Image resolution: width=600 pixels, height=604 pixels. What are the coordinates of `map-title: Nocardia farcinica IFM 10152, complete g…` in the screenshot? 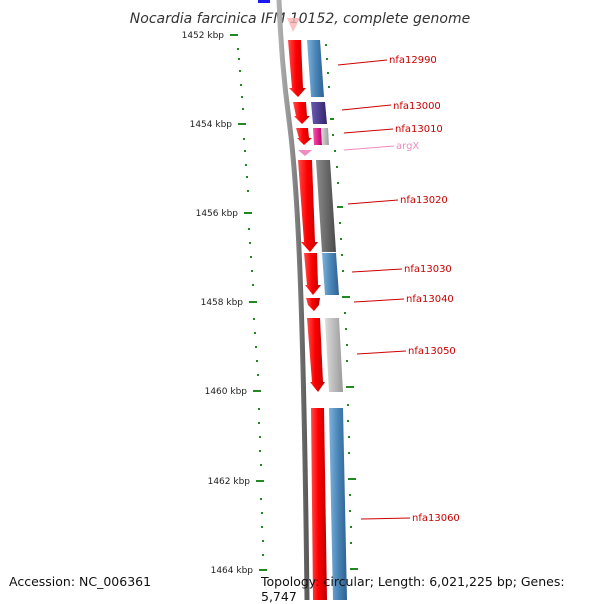 It's located at (300, 19).